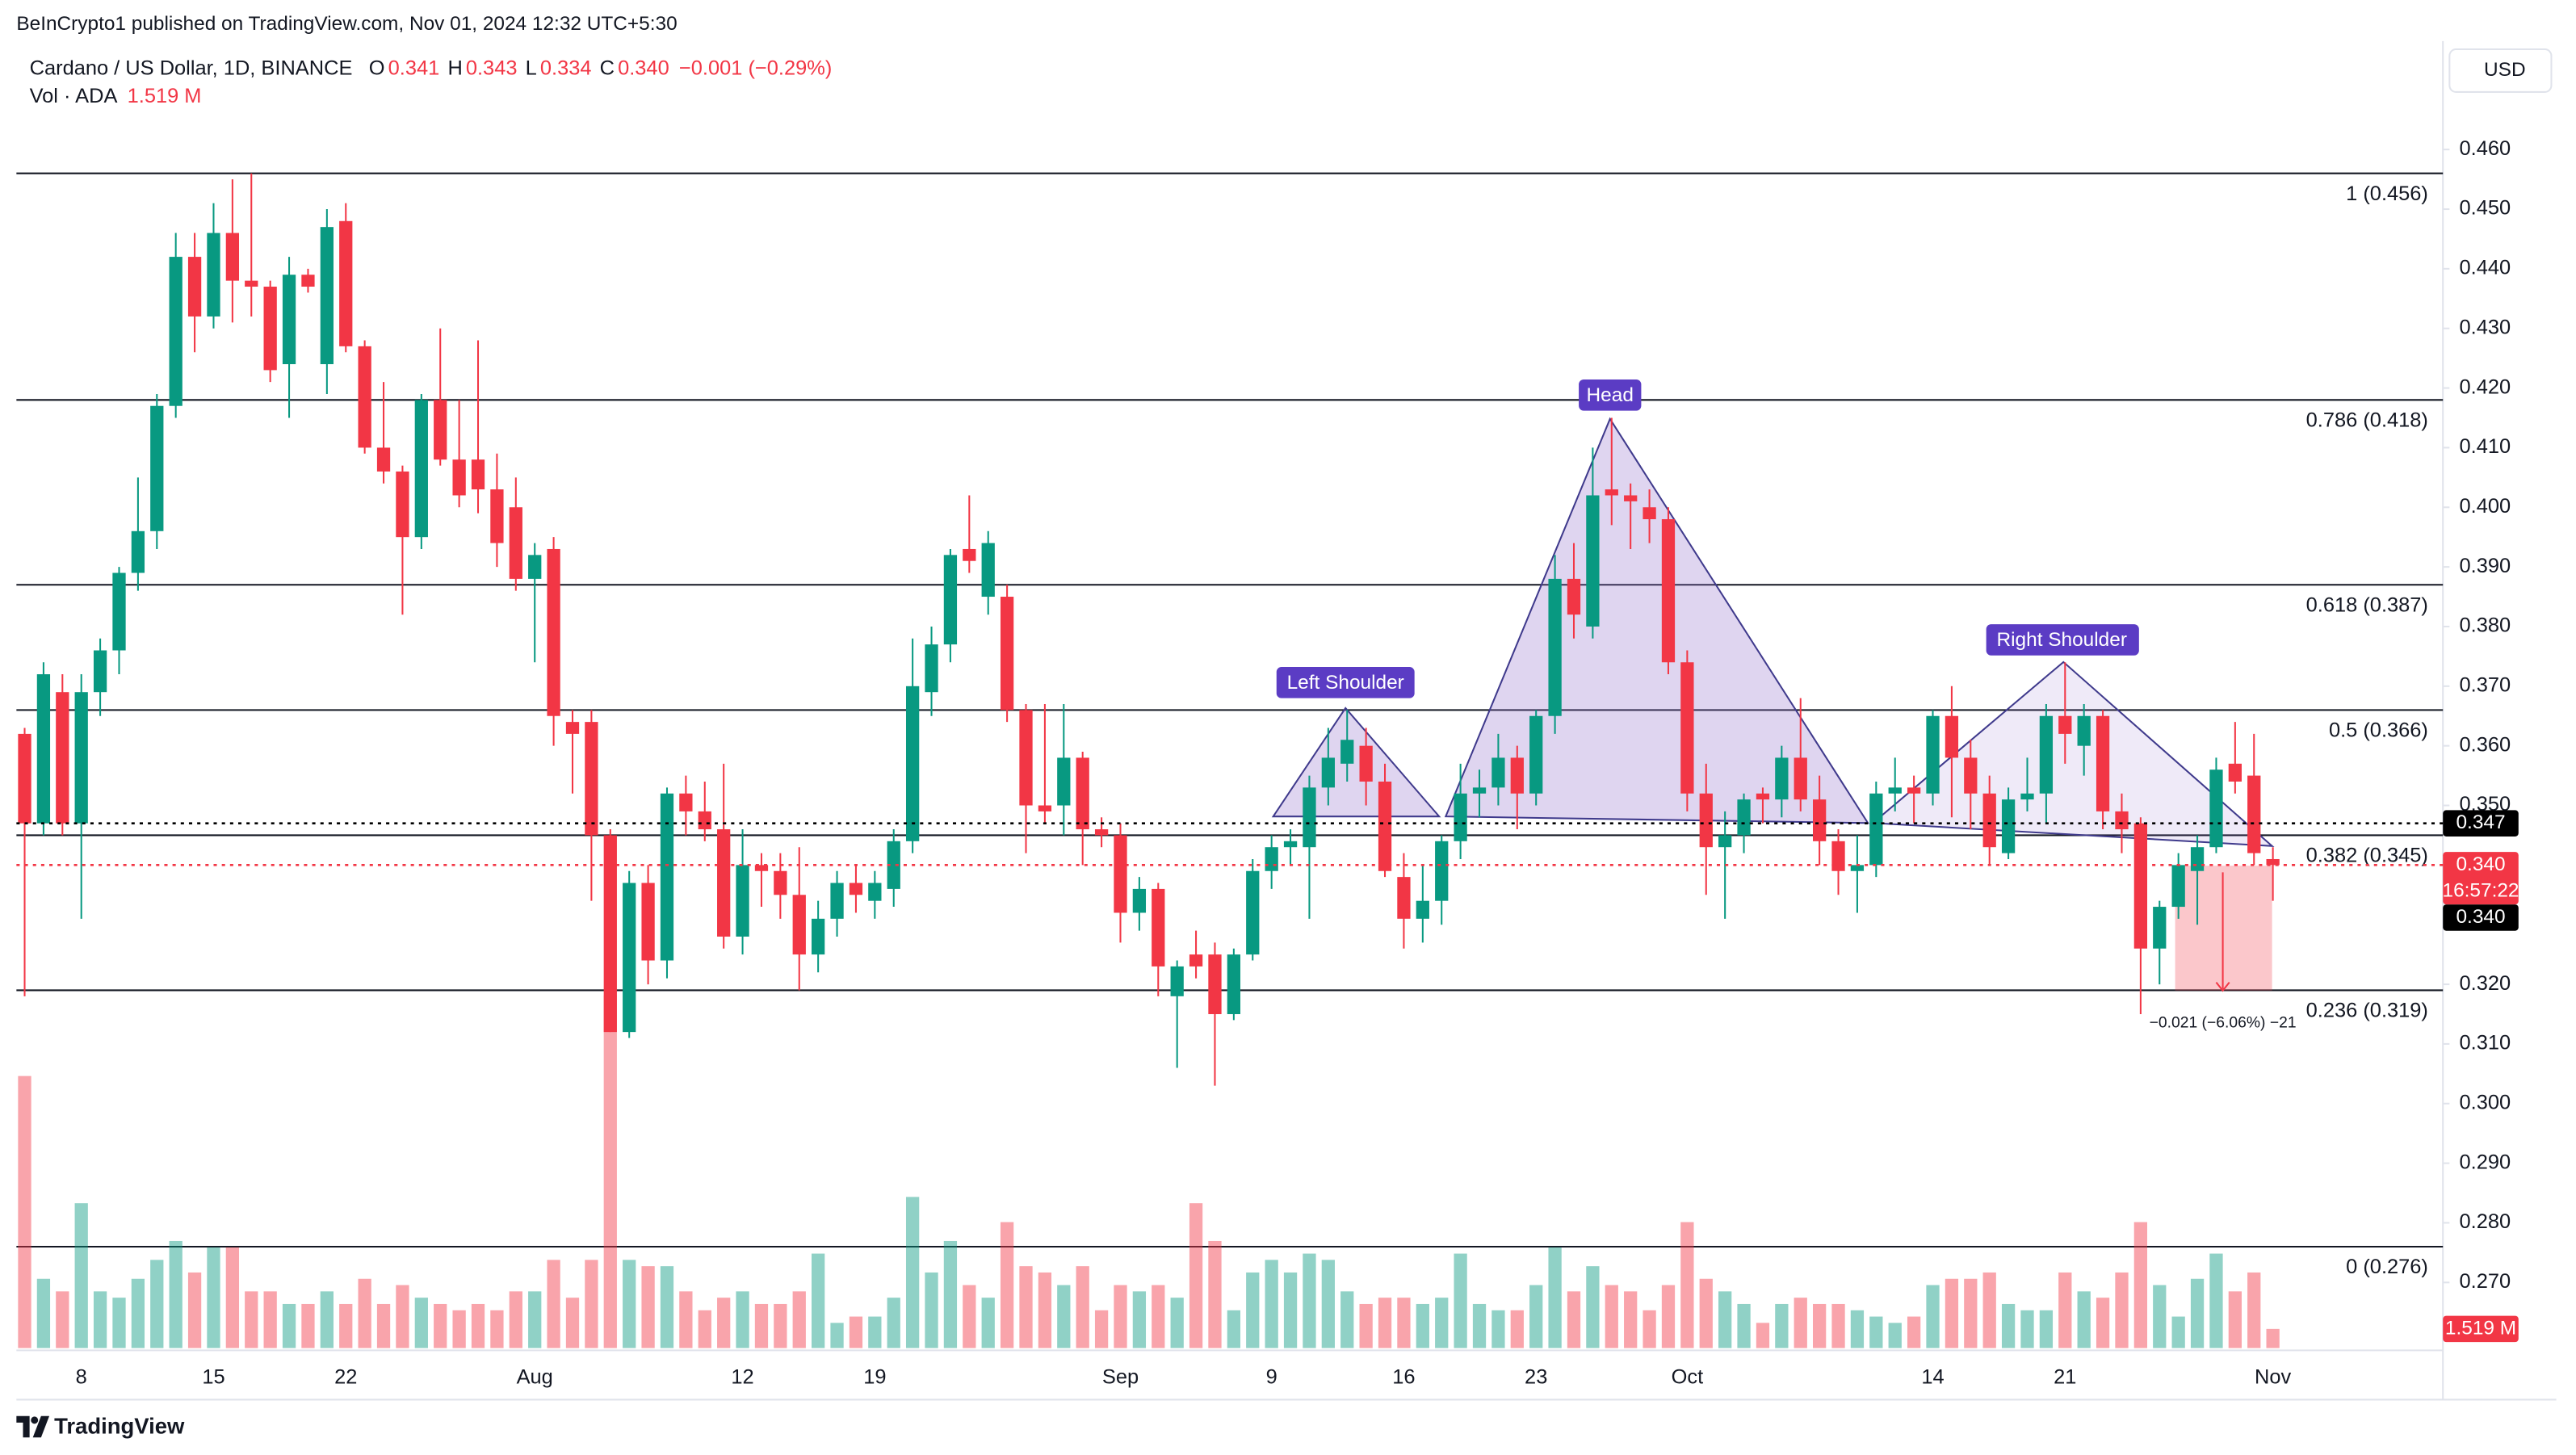 This screenshot has width=2576, height=1455. I want to click on x-tick-label: 22, so click(345, 1377).